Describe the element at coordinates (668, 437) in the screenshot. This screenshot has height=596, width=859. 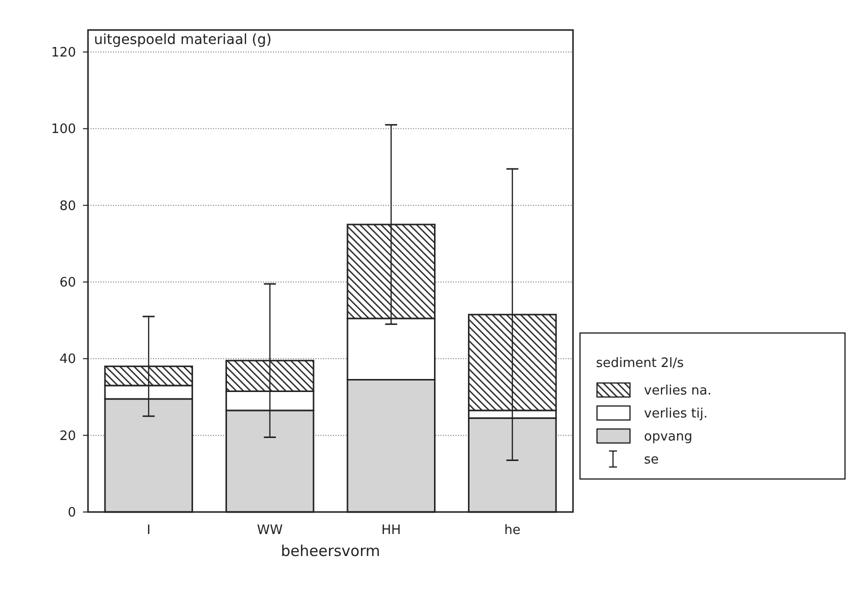
I see `legend-label: opvang` at that location.